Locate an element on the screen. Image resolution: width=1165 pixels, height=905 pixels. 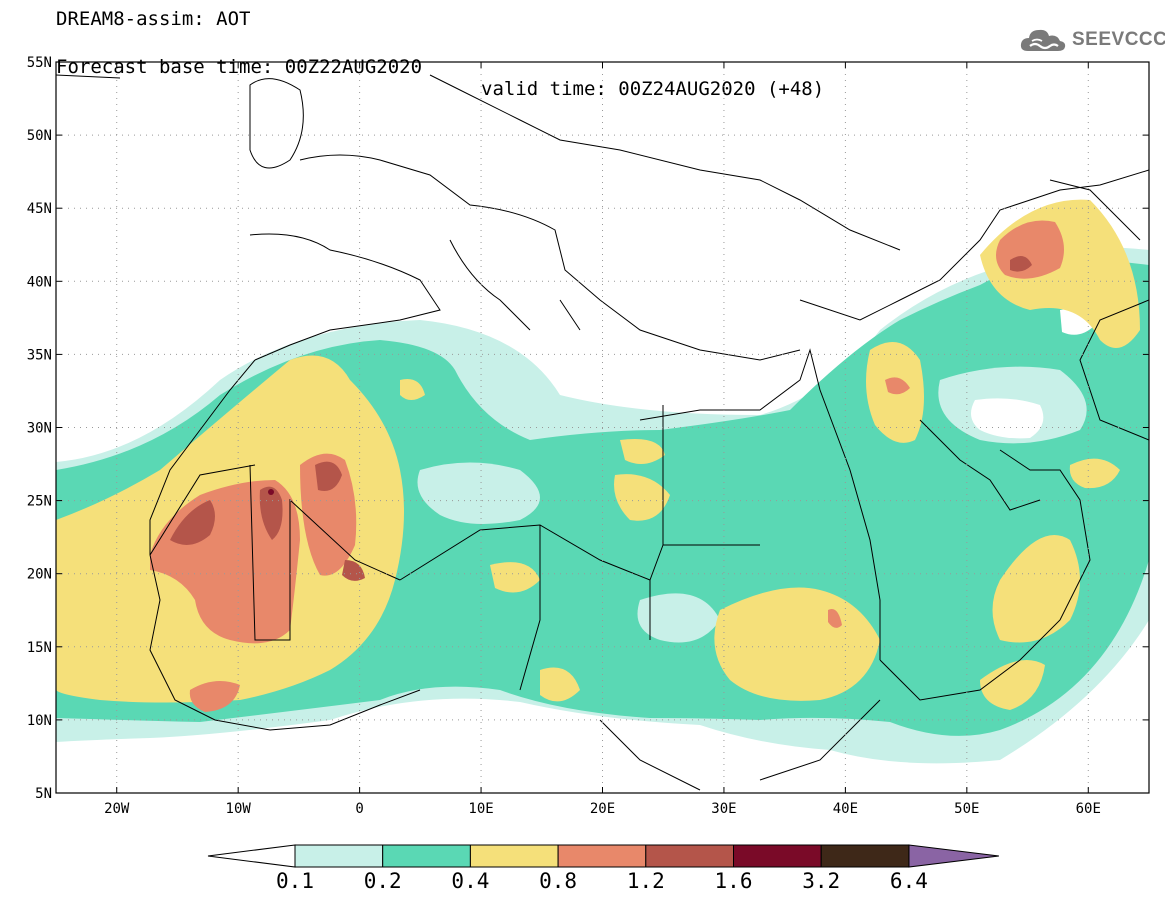
logo-text: SEEVCCC is located at coordinates (1118, 39).